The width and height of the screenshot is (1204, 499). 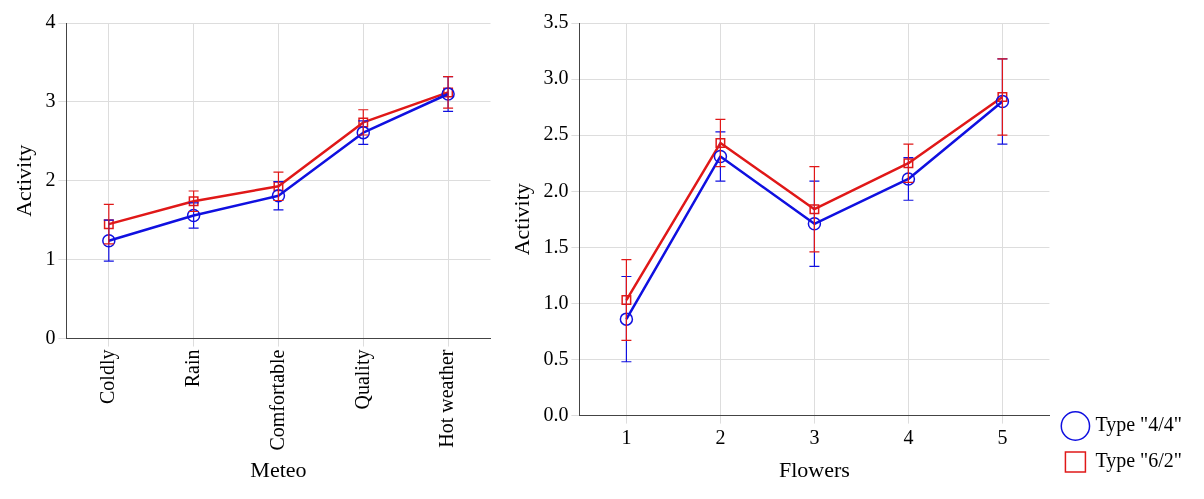 What do you see at coordinates (50, 179) in the screenshot?
I see `y-tick-label: 2` at bounding box center [50, 179].